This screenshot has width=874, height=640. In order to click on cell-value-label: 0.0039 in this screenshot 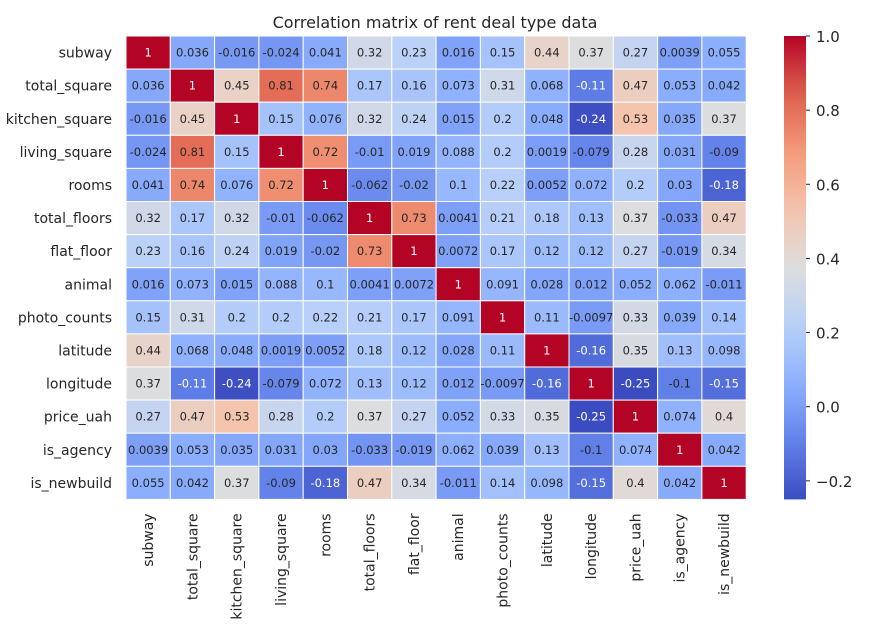, I will do `click(148, 450)`.